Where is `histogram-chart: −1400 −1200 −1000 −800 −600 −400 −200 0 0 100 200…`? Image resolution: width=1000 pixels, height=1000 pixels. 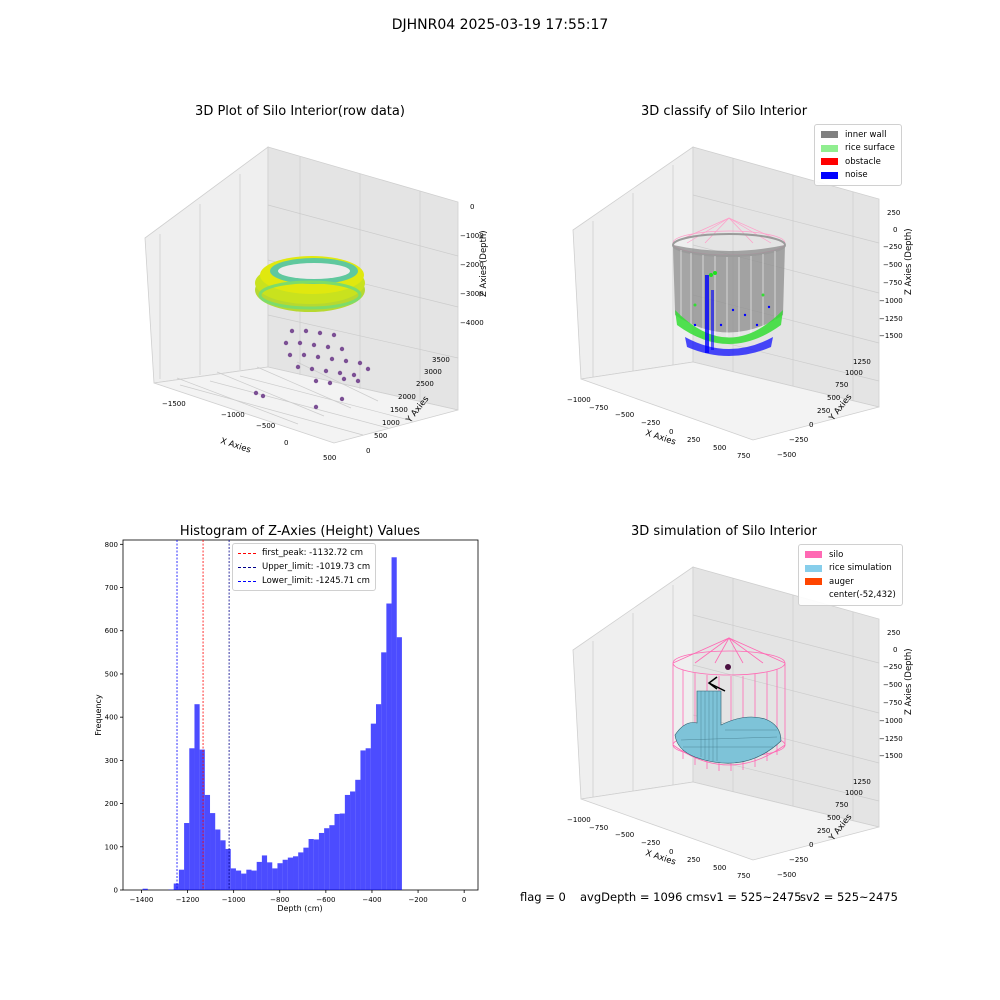
histogram-chart: −1400 −1200 −1000 −800 −600 −400 −200 0 0 100 200… is located at coordinates (286, 726).